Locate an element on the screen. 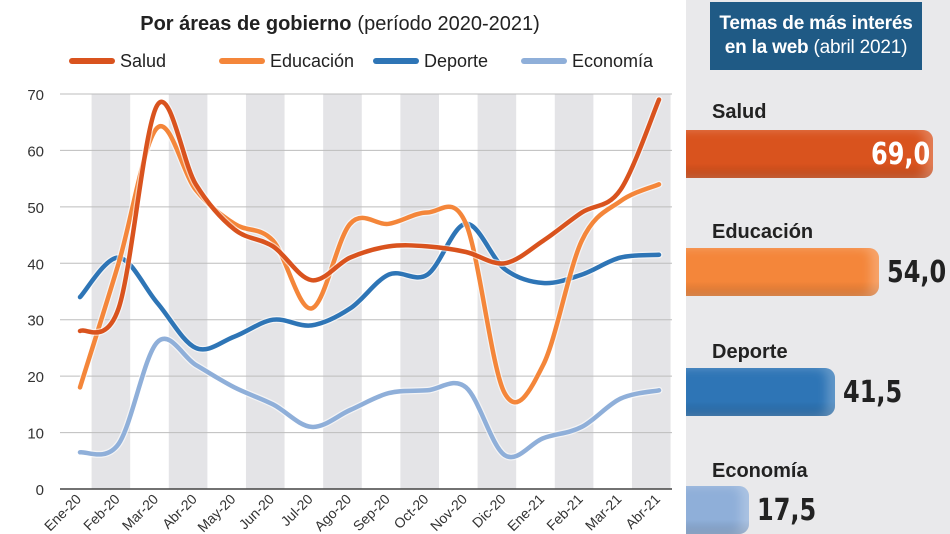  y-tick-20: 20 is located at coordinates (35, 377).